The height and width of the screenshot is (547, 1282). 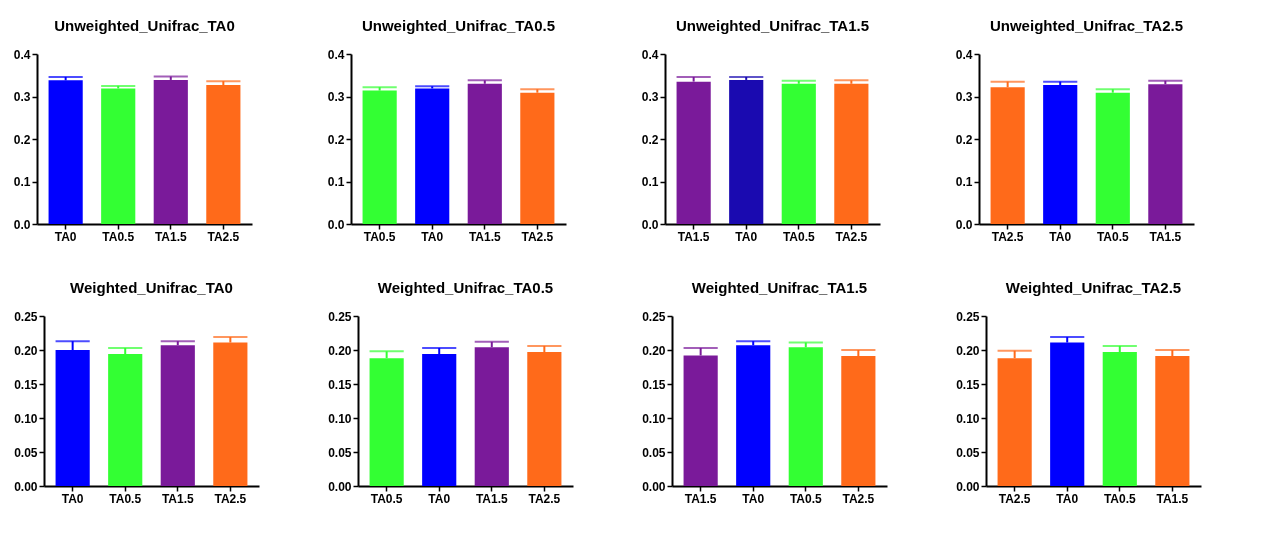 I want to click on chart-title: Unweighted_Unifrac_TA2.5, so click(x=1086, y=25).